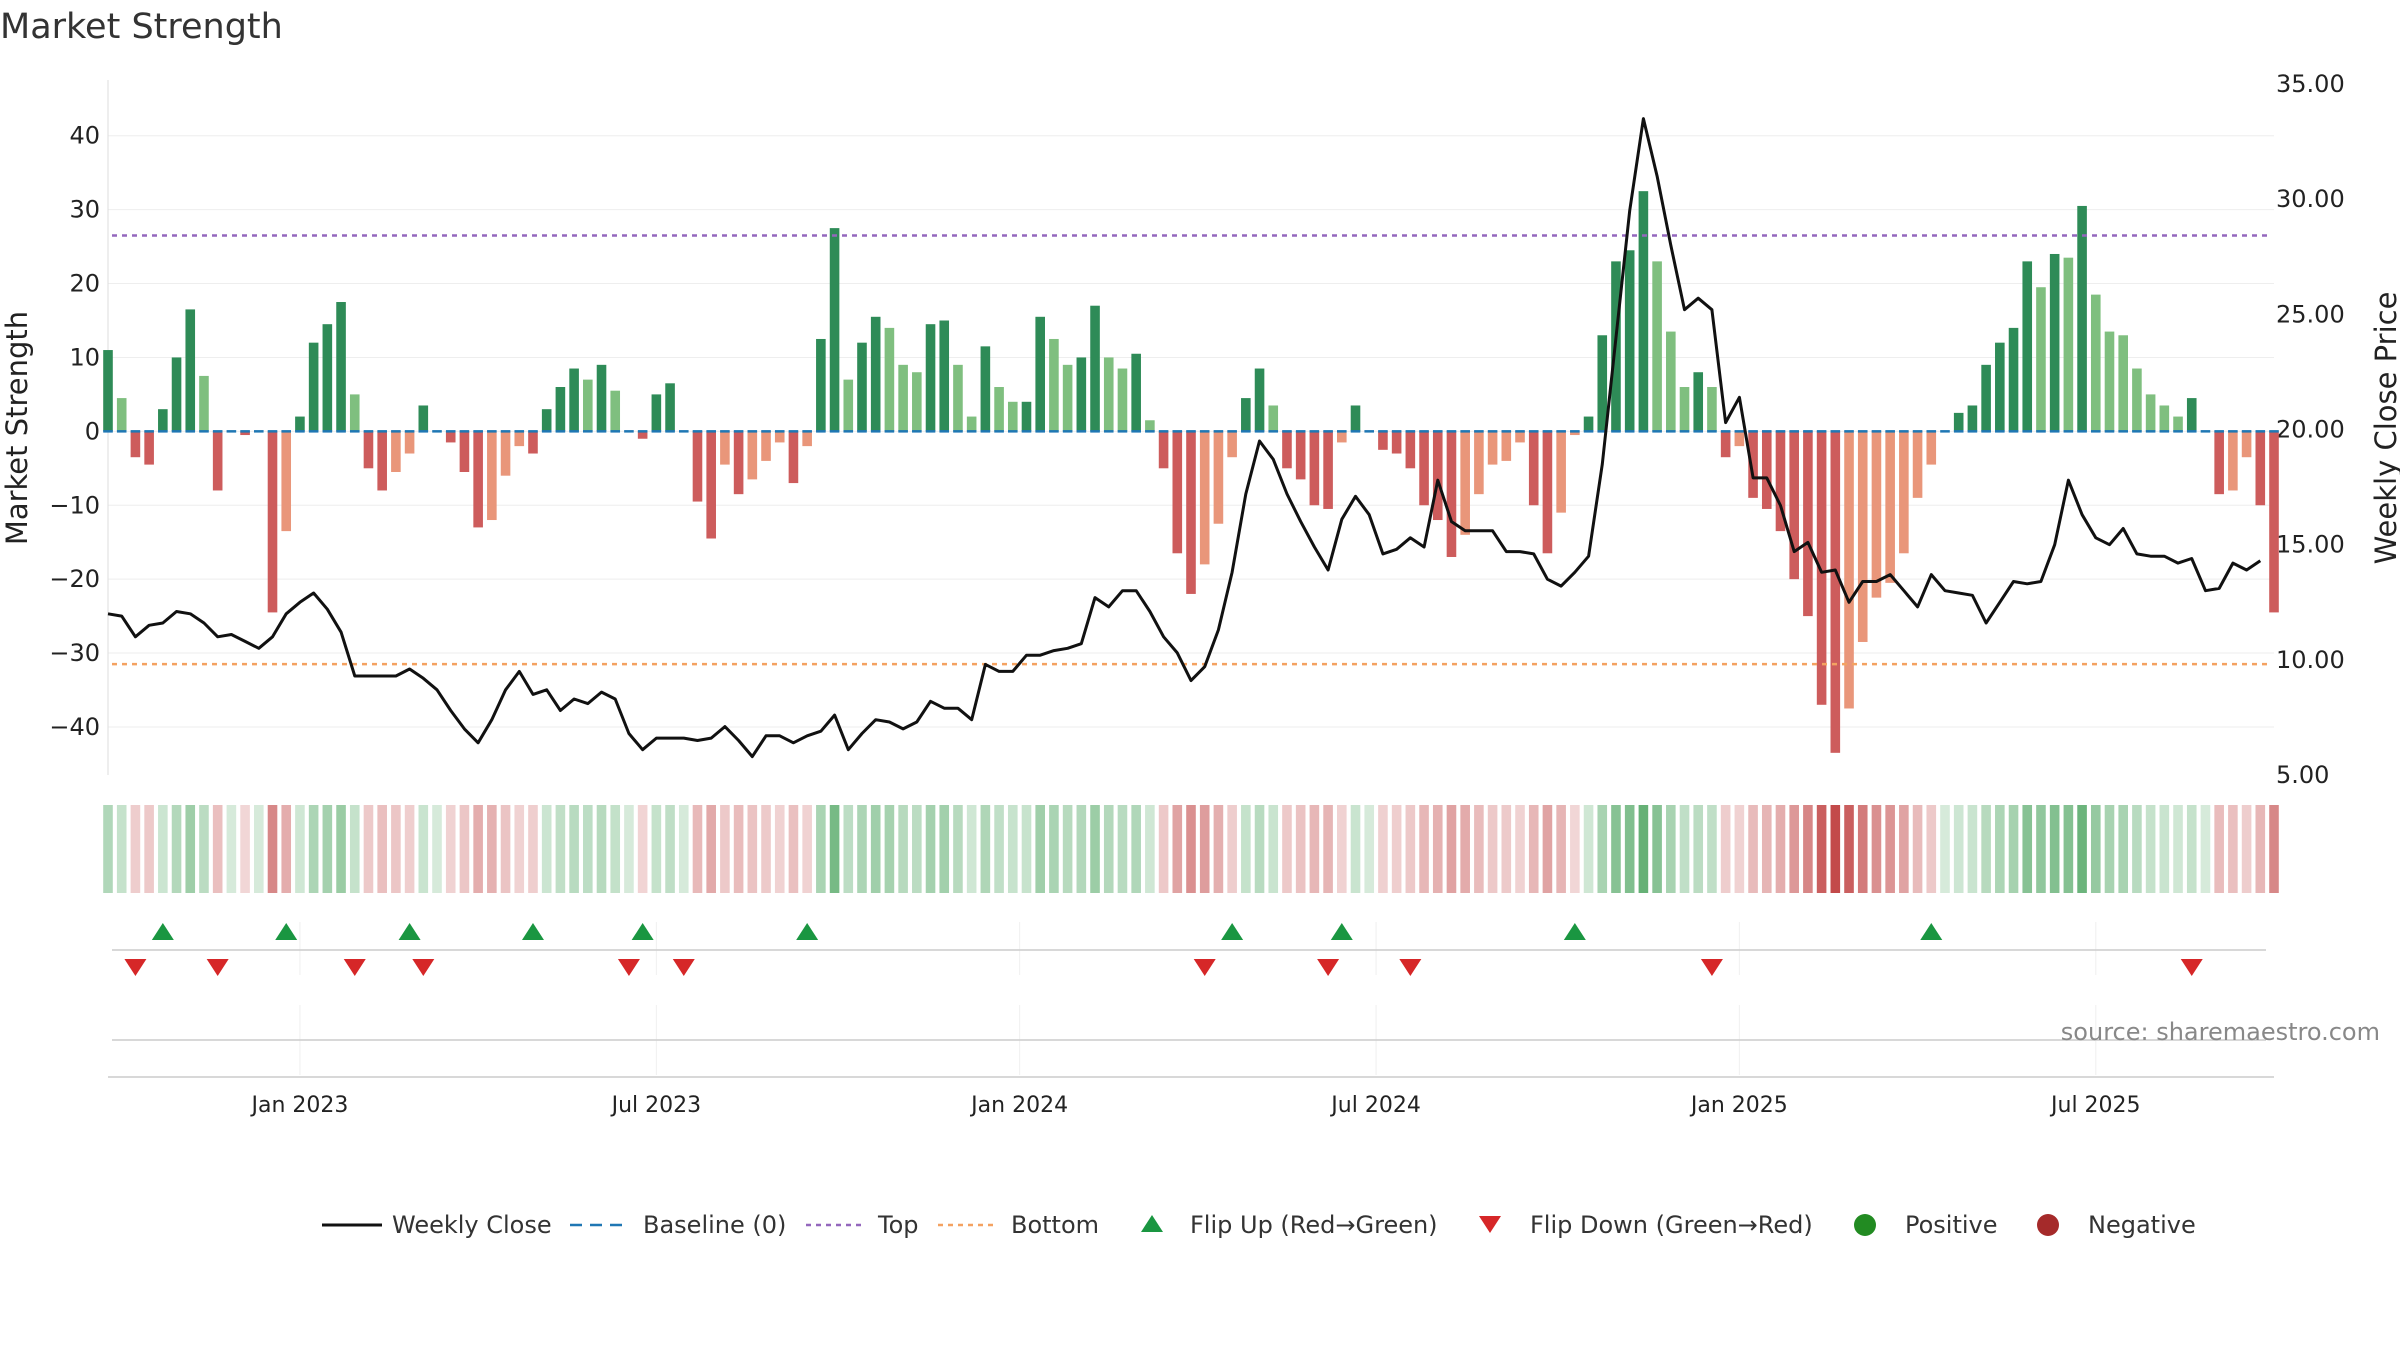  Describe the element at coordinates (141, 27) in the screenshot. I see `chart-title: Market Strength` at that location.